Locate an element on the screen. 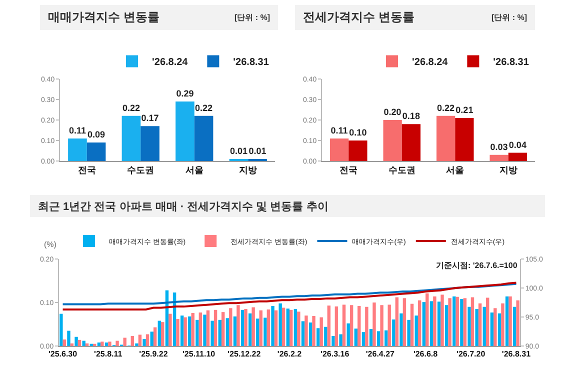  x-tick-label: '26.4.27 is located at coordinates (381, 354).